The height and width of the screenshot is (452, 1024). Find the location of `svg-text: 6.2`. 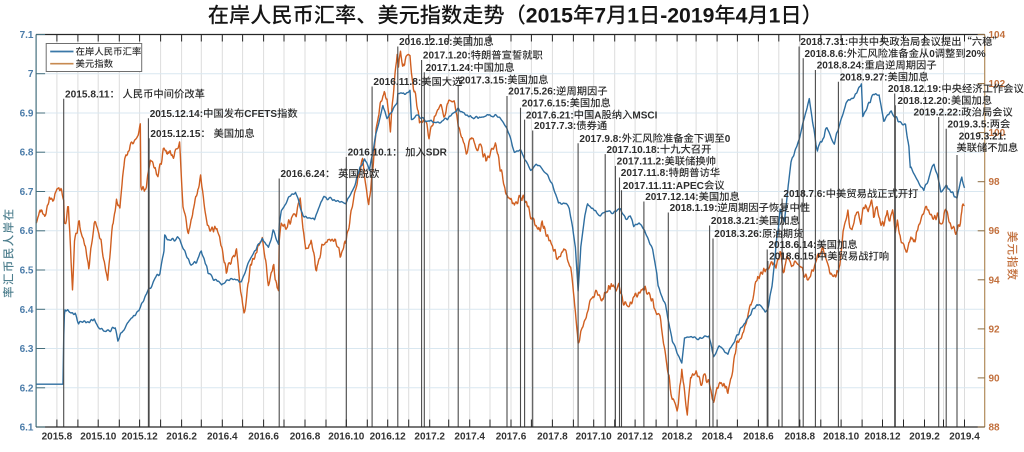

svg-text: 6.2 is located at coordinates (27, 388).